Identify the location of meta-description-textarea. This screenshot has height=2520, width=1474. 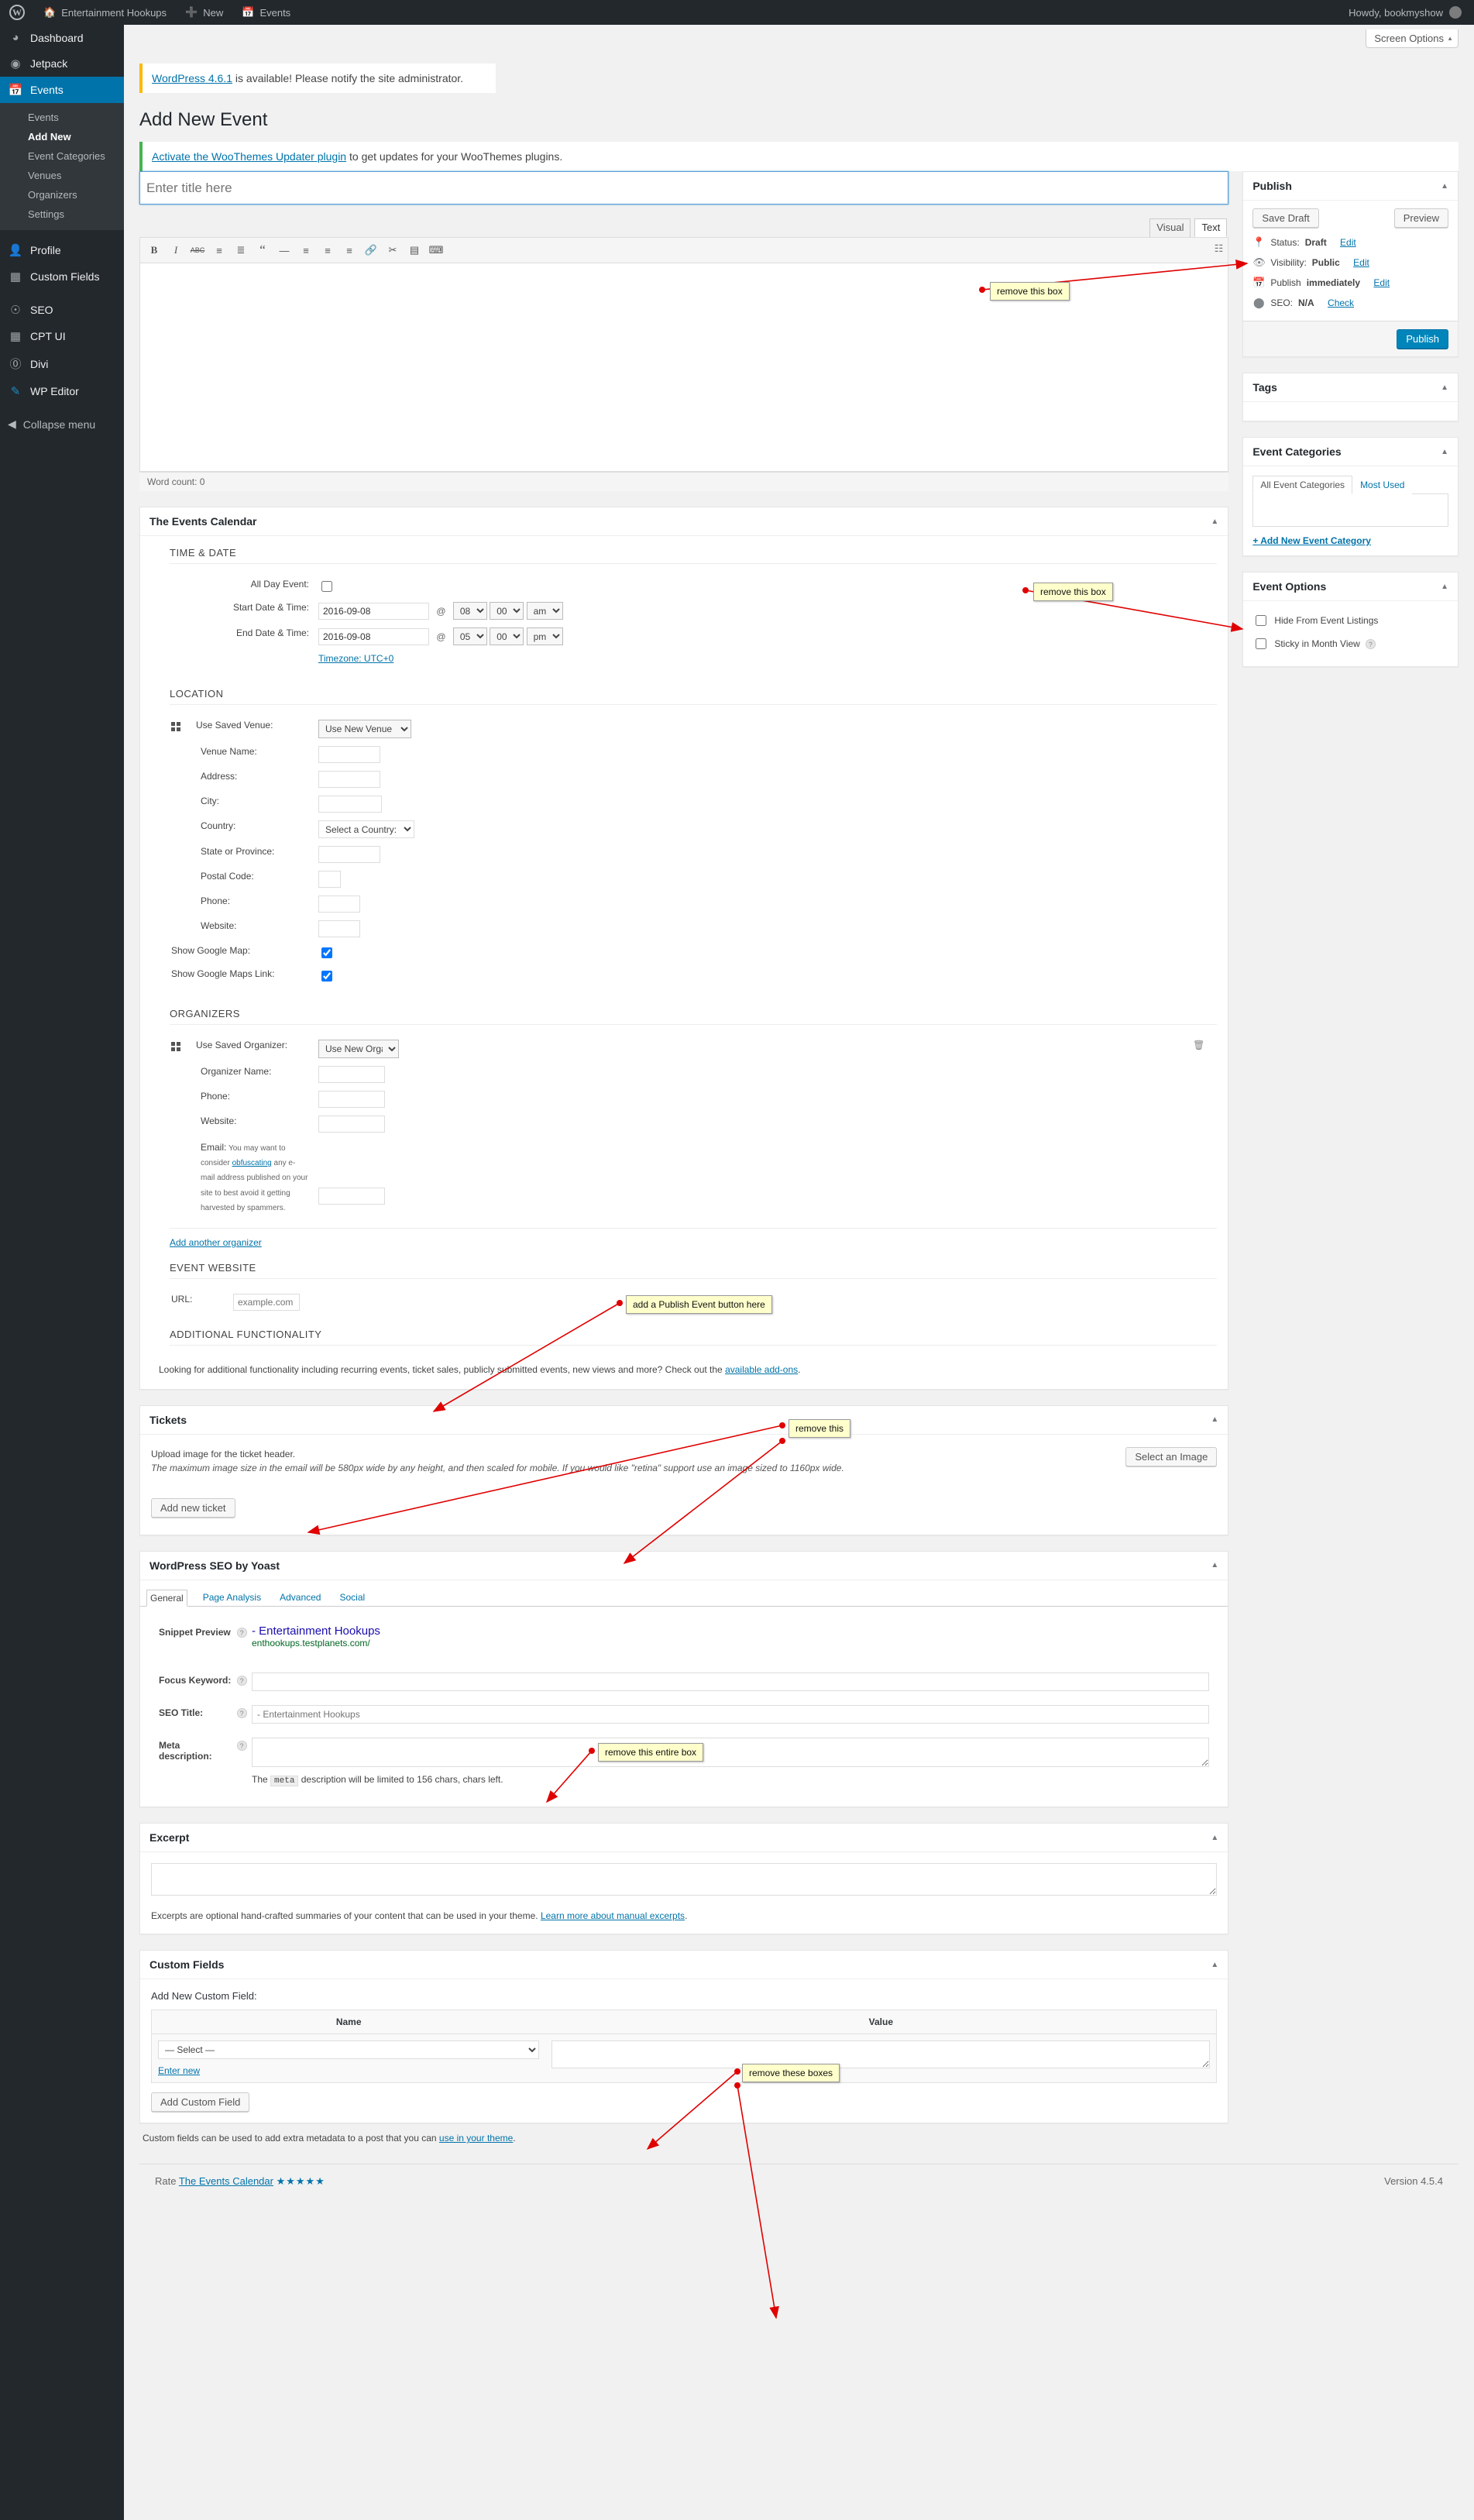
(731, 1752).